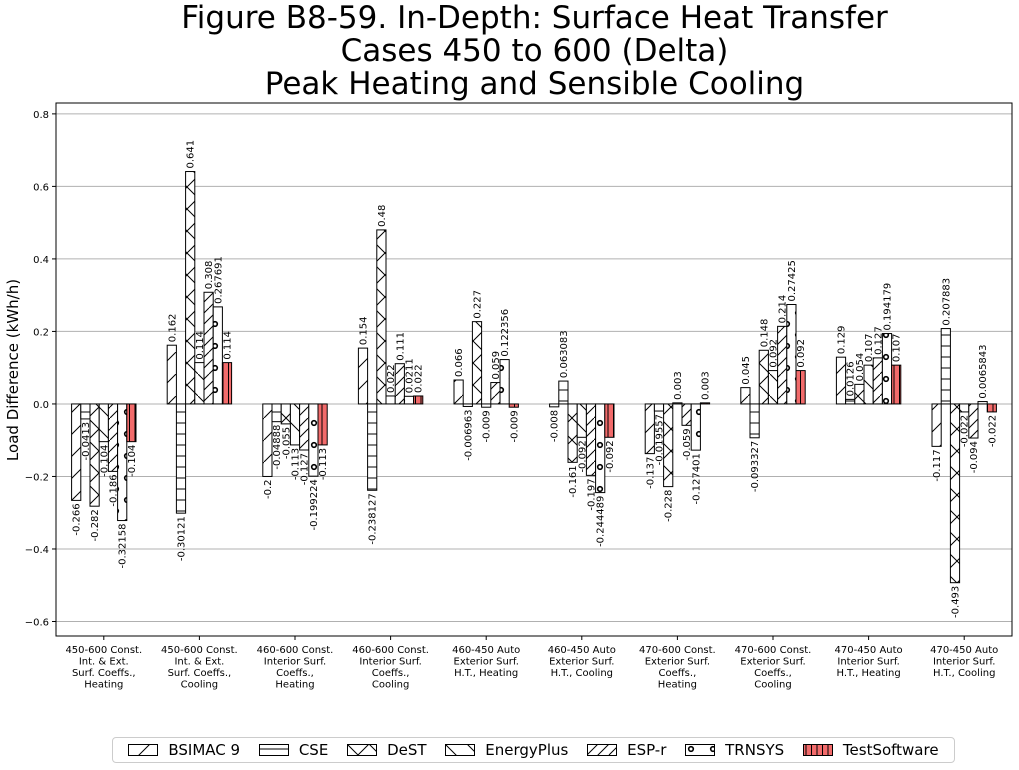 This screenshot has height=770, width=1019. What do you see at coordinates (391, 378) in the screenshot?
I see `bar-value-label: 0.022` at bounding box center [391, 378].